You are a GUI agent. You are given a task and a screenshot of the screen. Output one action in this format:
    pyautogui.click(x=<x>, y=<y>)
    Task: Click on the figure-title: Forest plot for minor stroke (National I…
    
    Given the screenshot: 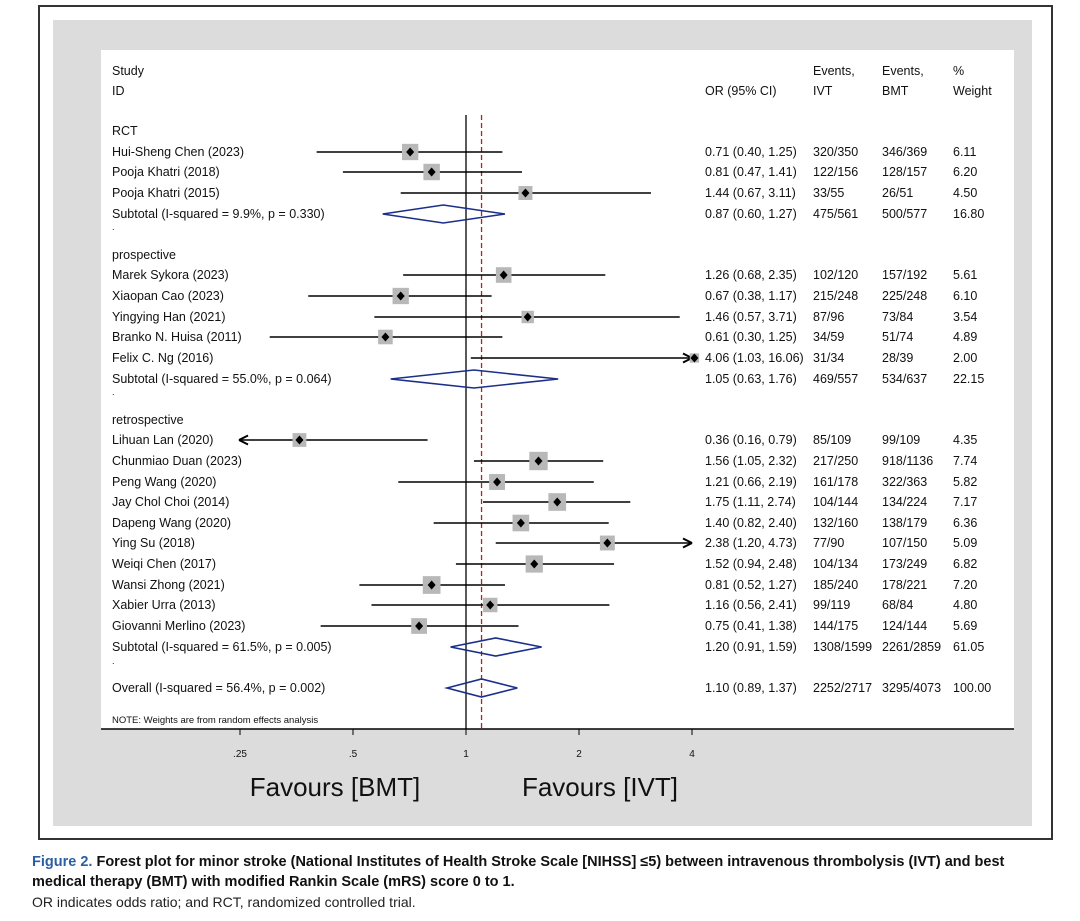 What is the action you would take?
    pyautogui.click(x=518, y=872)
    